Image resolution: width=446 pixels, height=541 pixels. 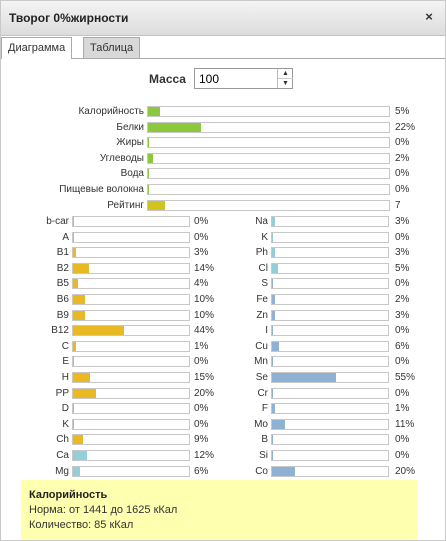 I want to click on bar-value: 55%, so click(x=405, y=377).